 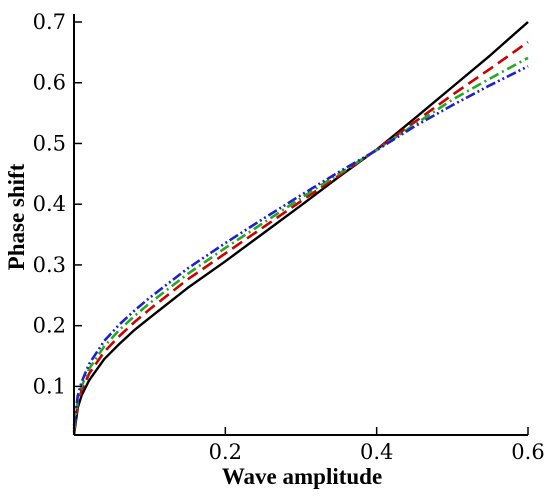 What do you see at coordinates (49, 22) in the screenshot?
I see `y-tick-label: 0.7` at bounding box center [49, 22].